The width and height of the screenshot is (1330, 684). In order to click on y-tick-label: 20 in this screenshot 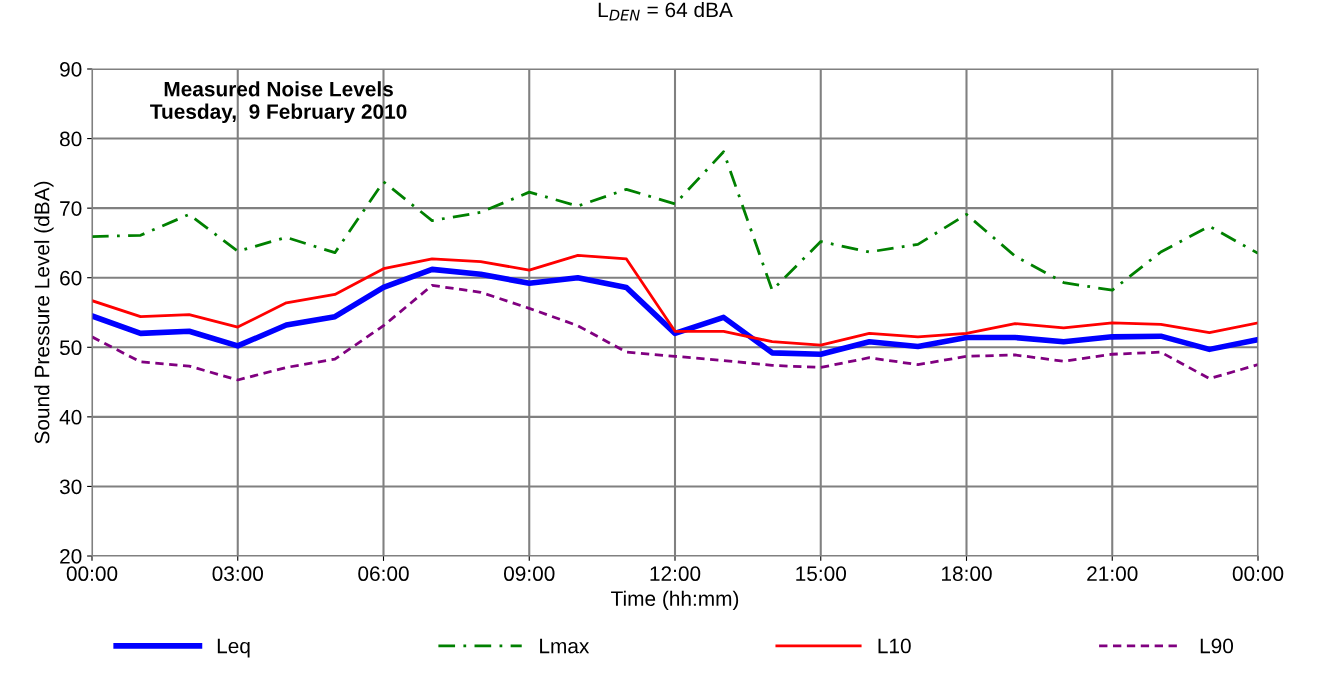, I will do `click(71, 556)`.